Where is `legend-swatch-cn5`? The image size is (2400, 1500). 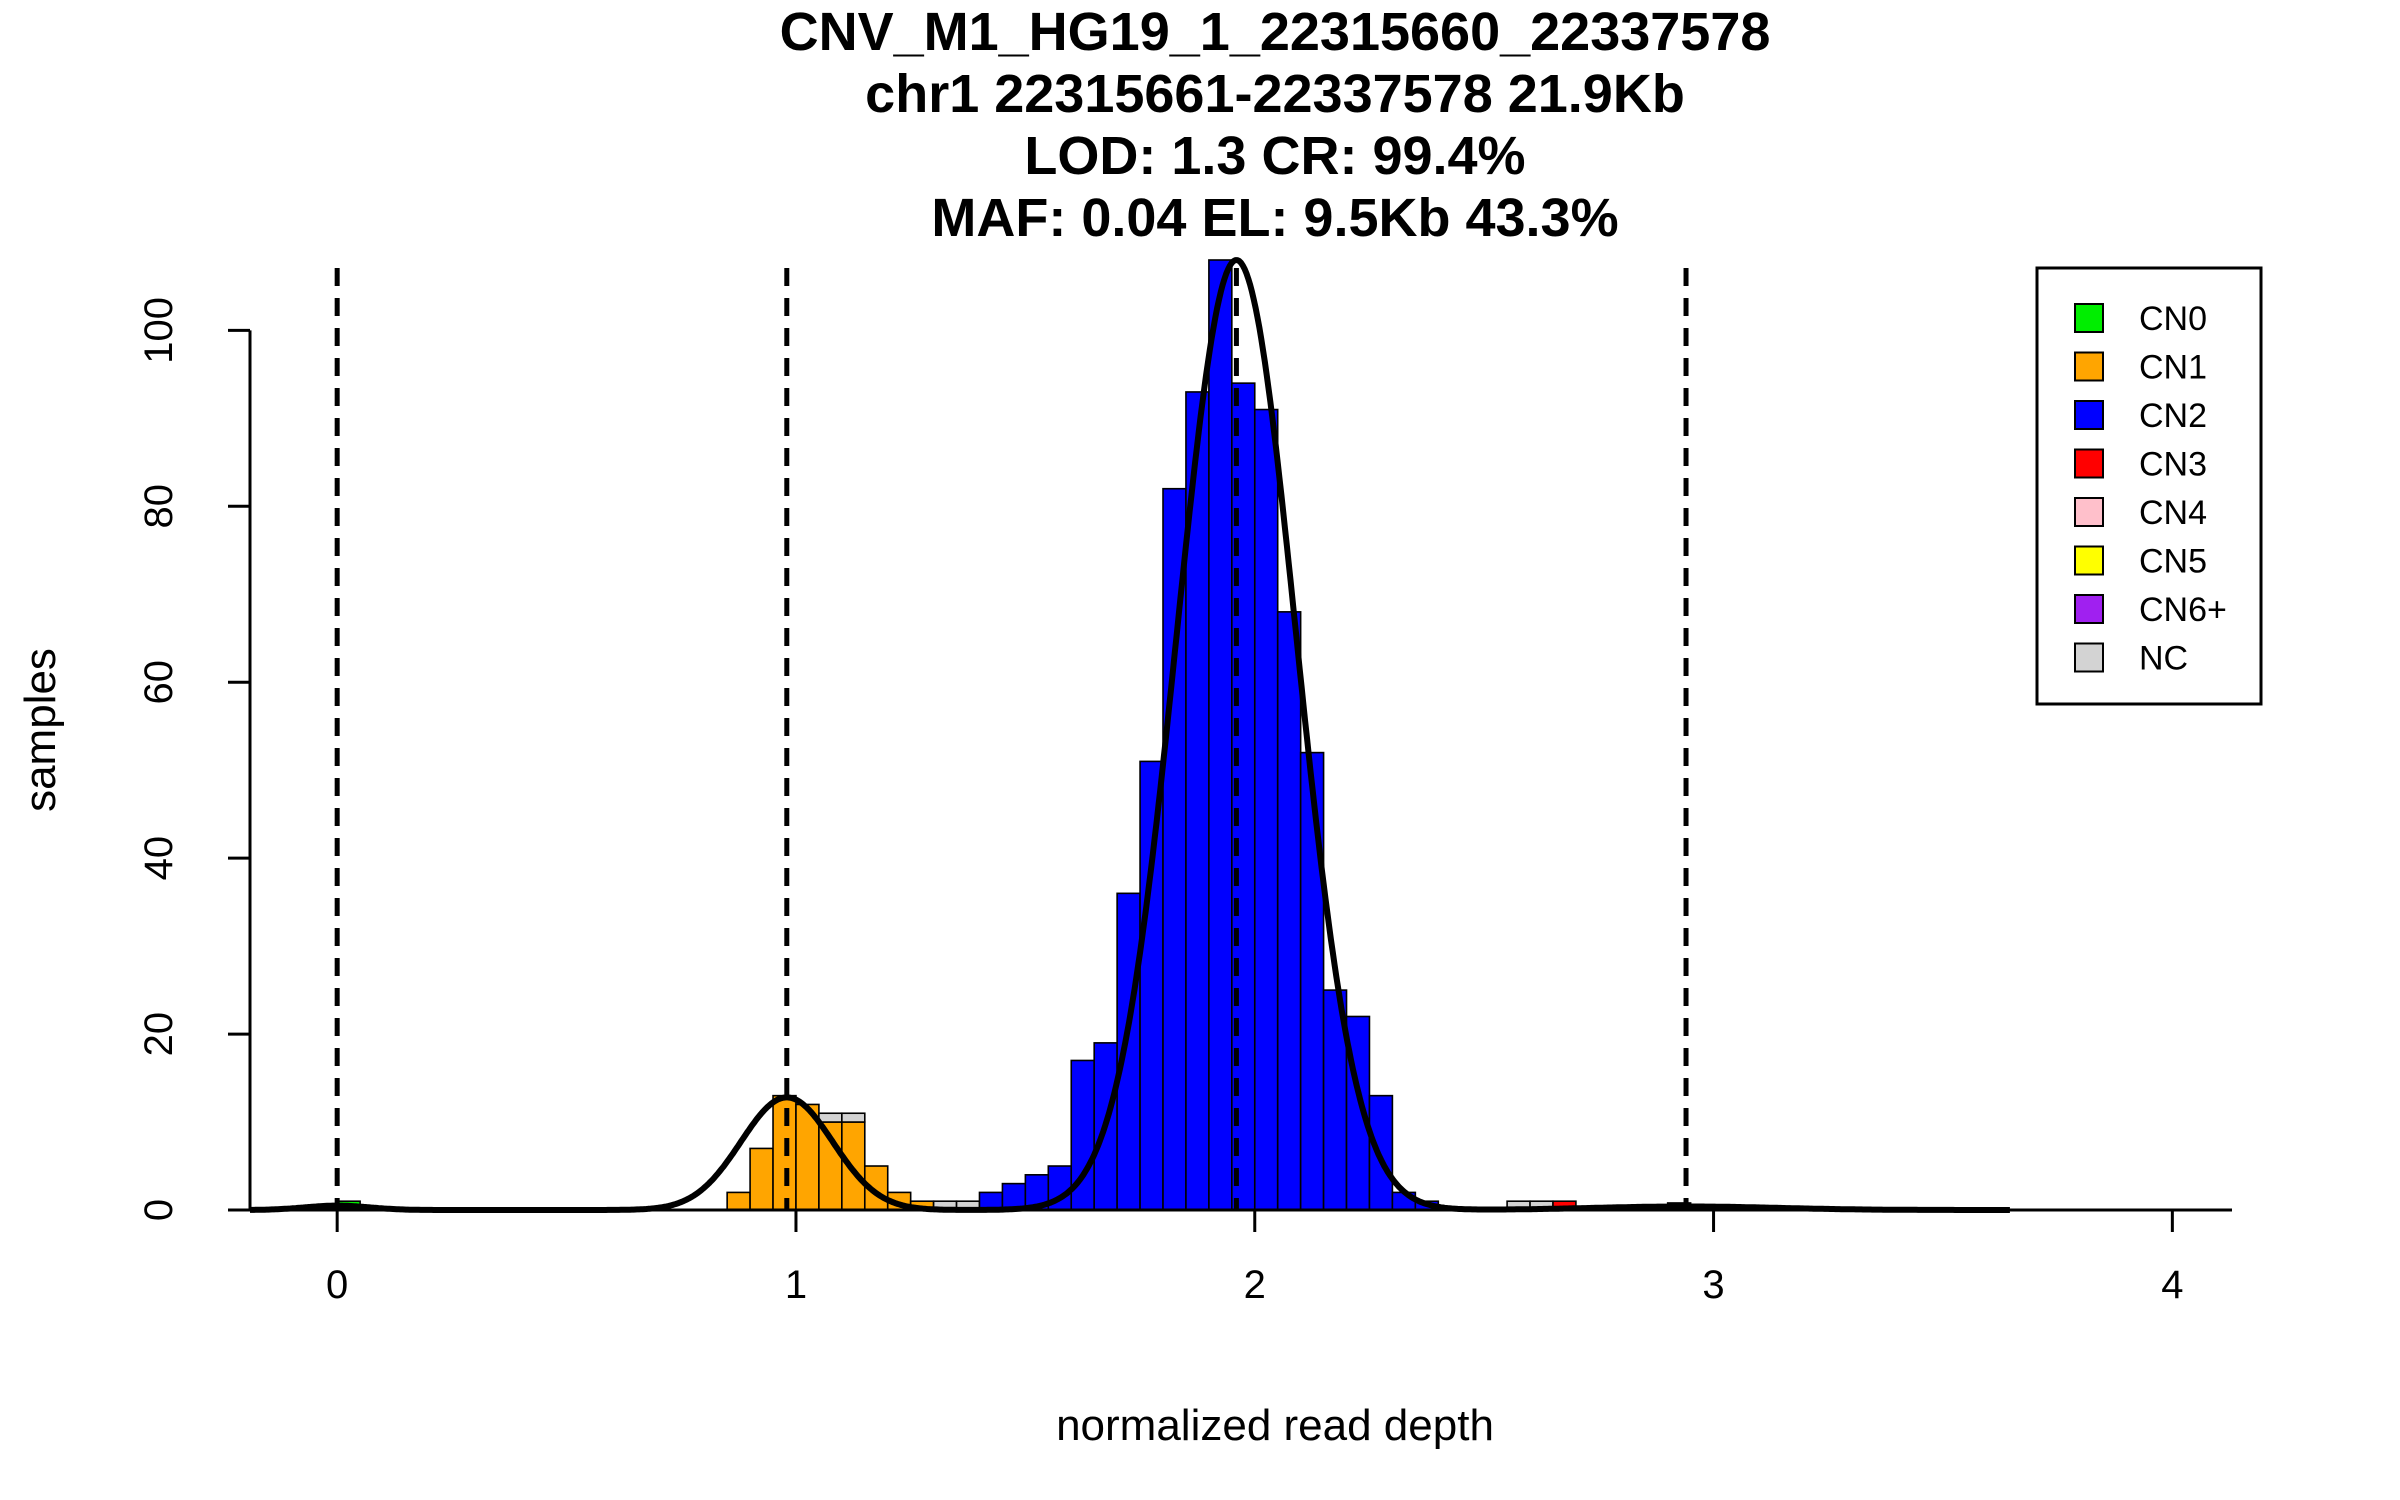
legend-swatch-cn5 is located at coordinates (2089, 560).